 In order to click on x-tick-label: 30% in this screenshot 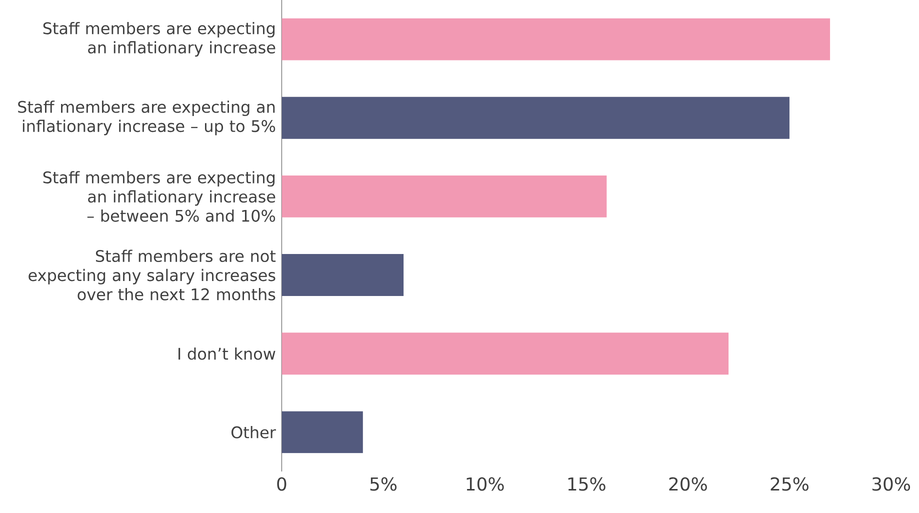, I will do `click(891, 483)`.